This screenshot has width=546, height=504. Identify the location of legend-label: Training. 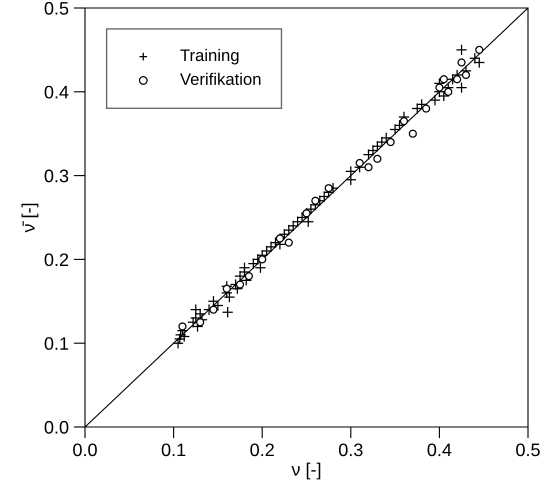
(209, 56).